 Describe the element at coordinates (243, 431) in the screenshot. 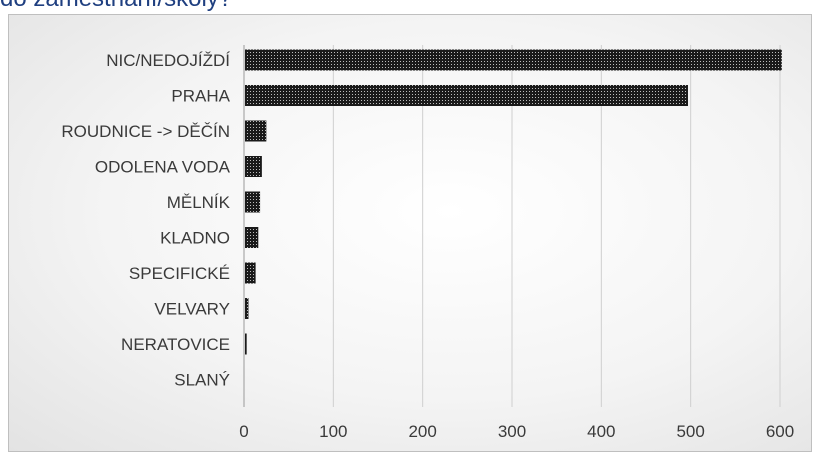

I see `x-tick-label: 0` at that location.